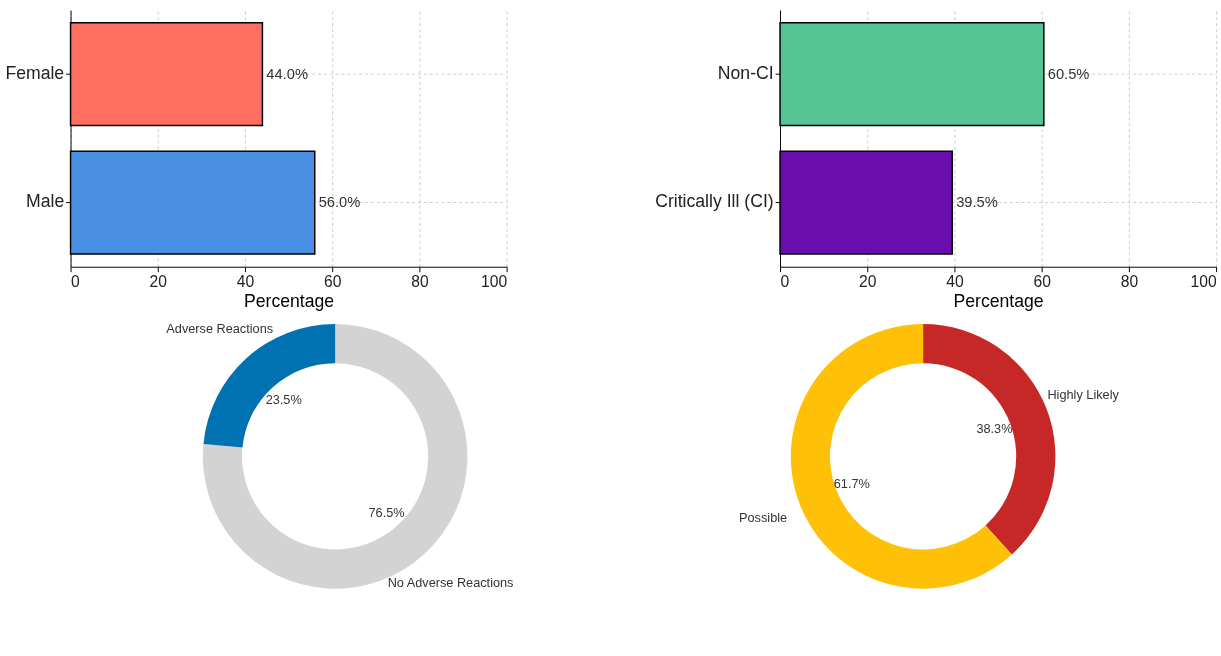 This screenshot has height=656, width=1221. I want to click on data-label: 23.5%, so click(283, 399).